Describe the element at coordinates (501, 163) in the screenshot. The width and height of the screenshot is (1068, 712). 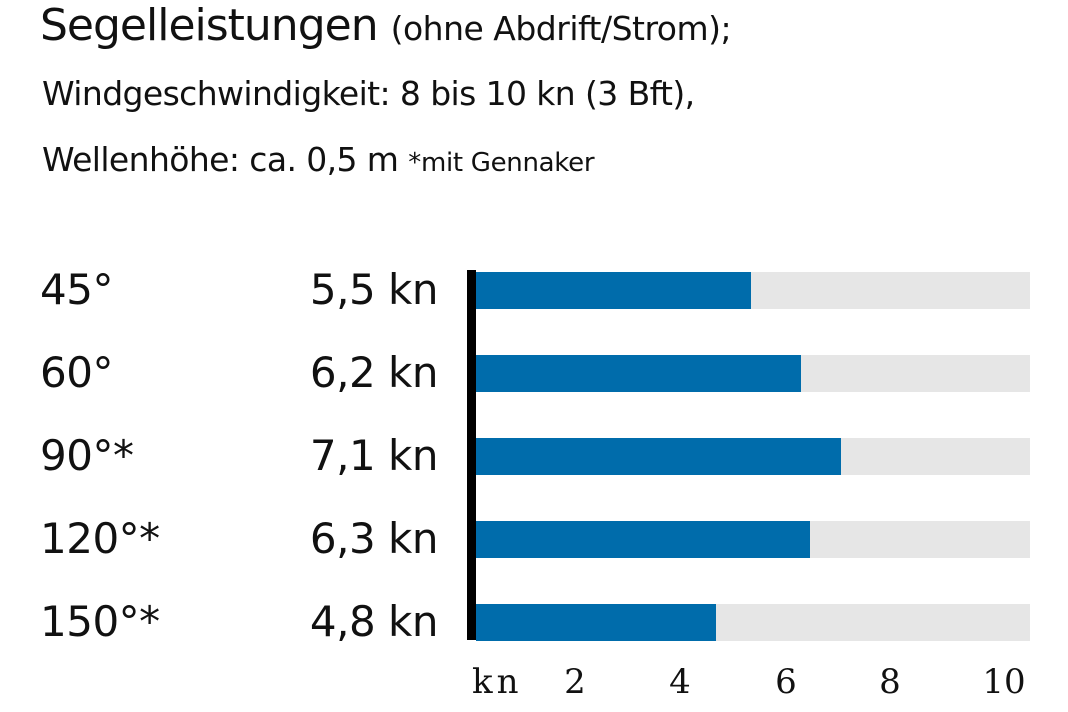
I see `gennaker-footnote: *mit Gennaker` at that location.